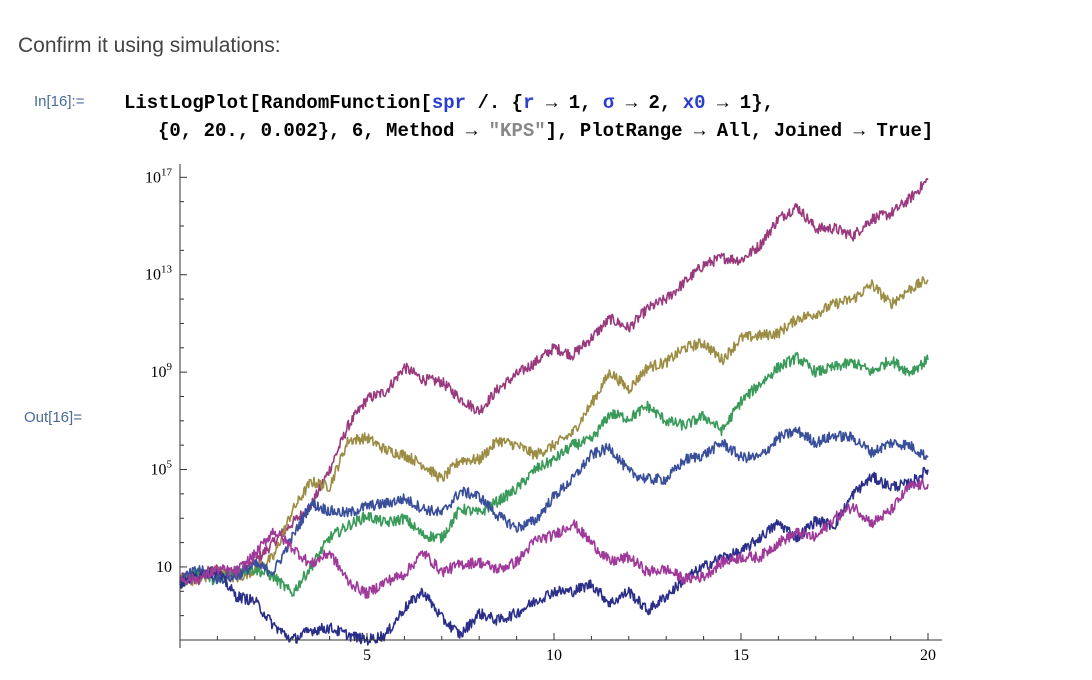  What do you see at coordinates (694, 103) in the screenshot?
I see `code-variable-x0: x0` at bounding box center [694, 103].